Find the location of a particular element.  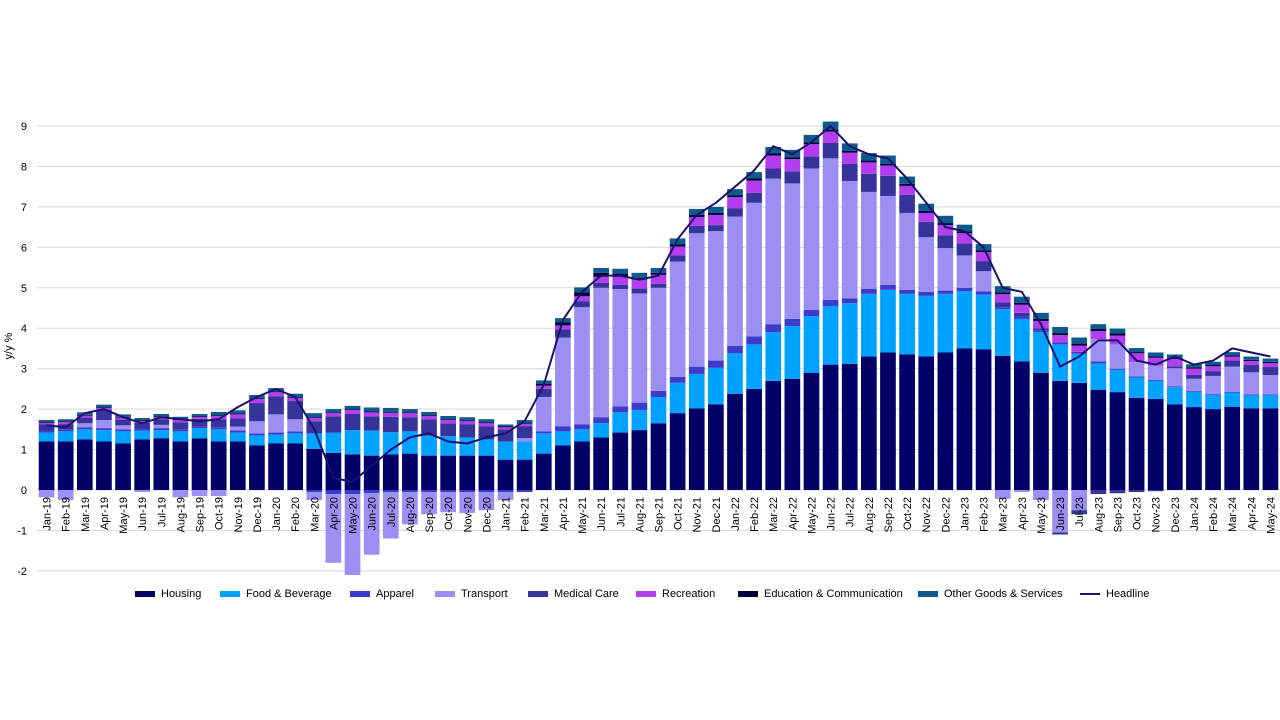

x-tick-label: Dec-20 is located at coordinates (487, 514).